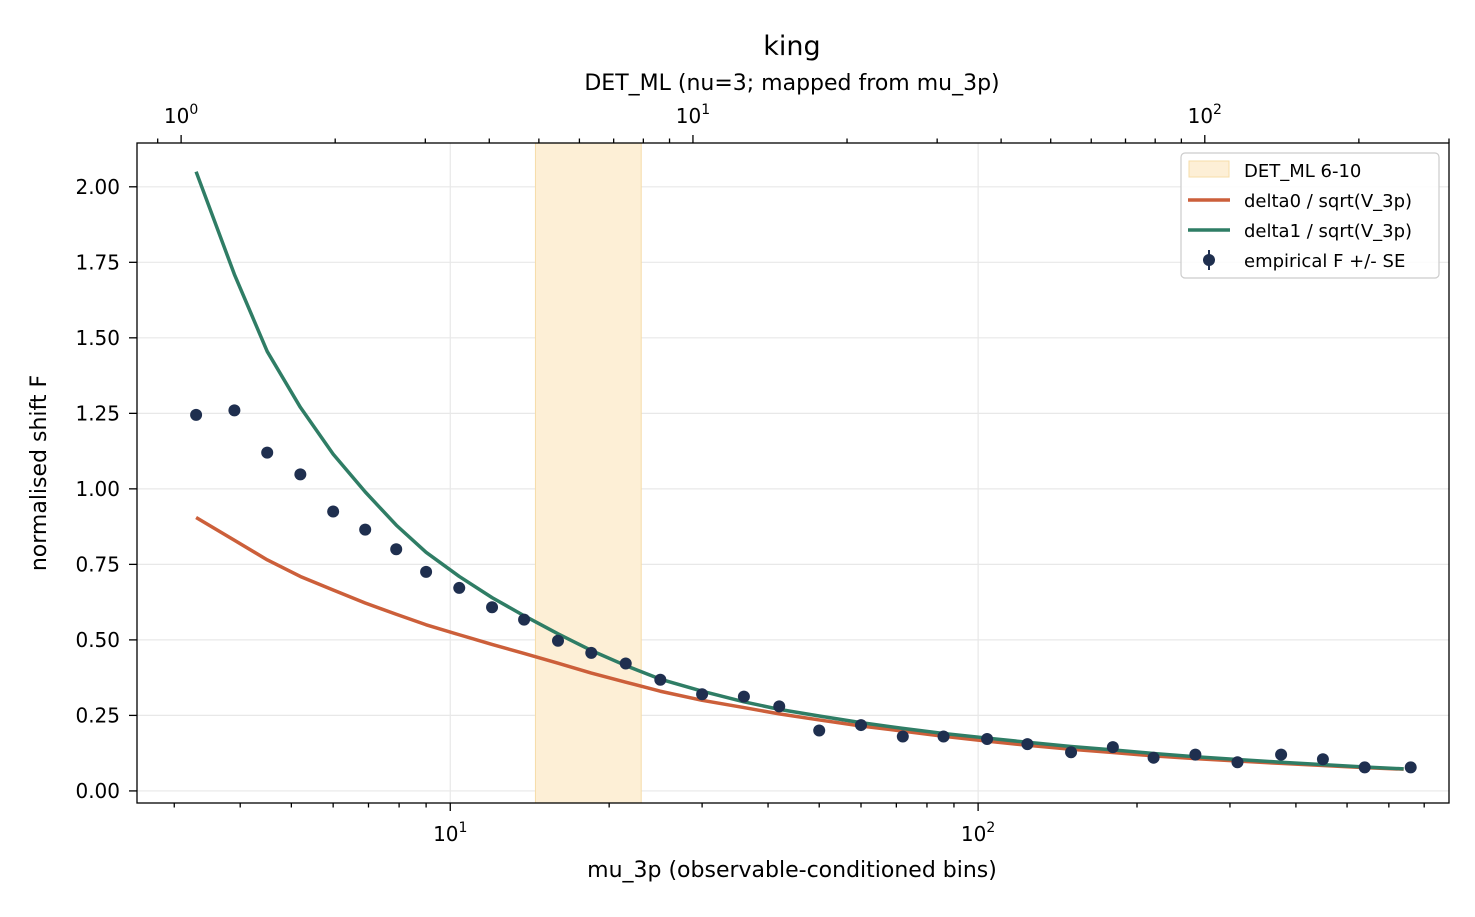 The height and width of the screenshot is (917, 1475). Describe the element at coordinates (1302, 171) in the screenshot. I see `legend-band-label: DET_ML 6-10` at that location.